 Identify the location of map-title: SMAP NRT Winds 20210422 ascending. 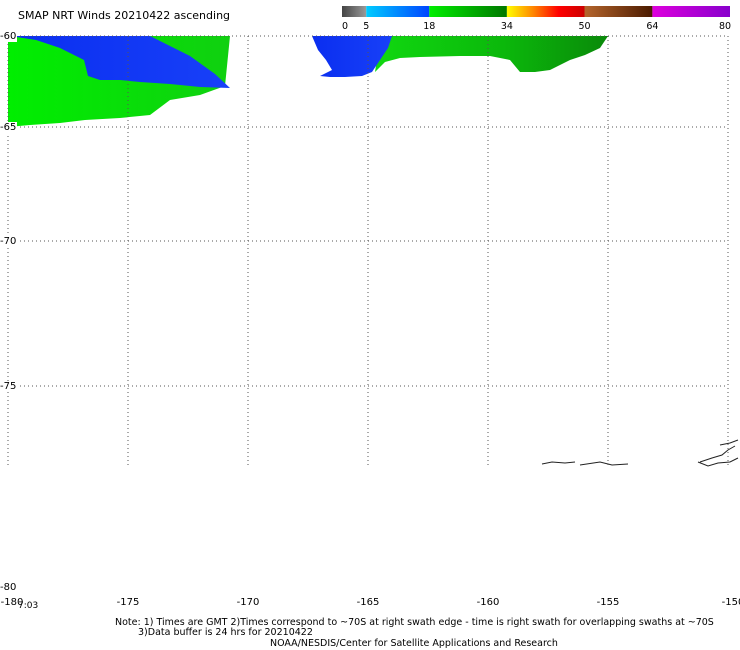
(124, 15).